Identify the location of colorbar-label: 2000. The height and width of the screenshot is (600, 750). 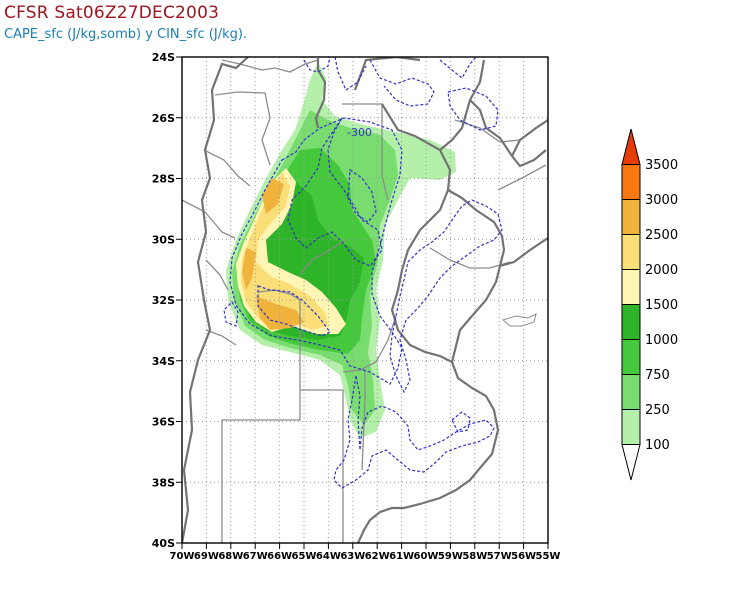
(661, 270).